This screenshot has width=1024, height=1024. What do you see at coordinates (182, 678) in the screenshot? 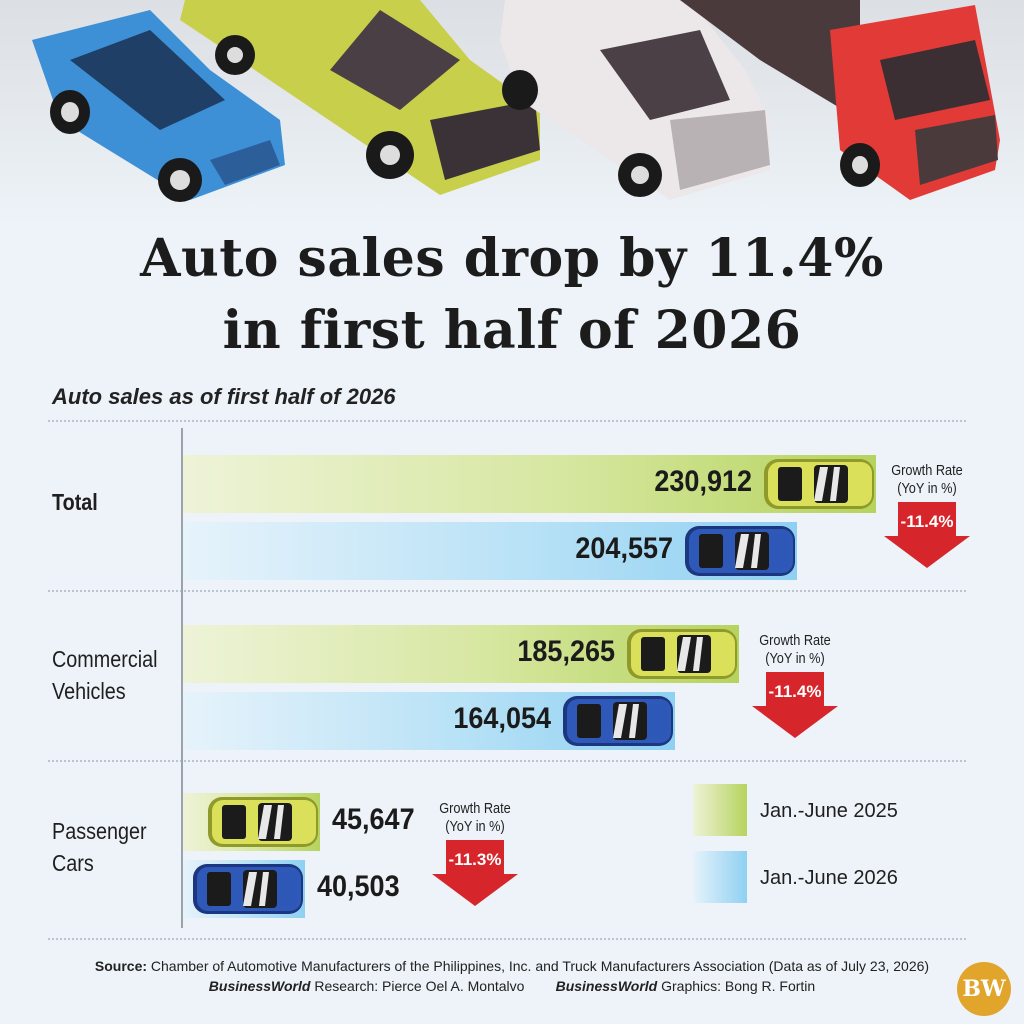
I see `y-axis-line` at bounding box center [182, 678].